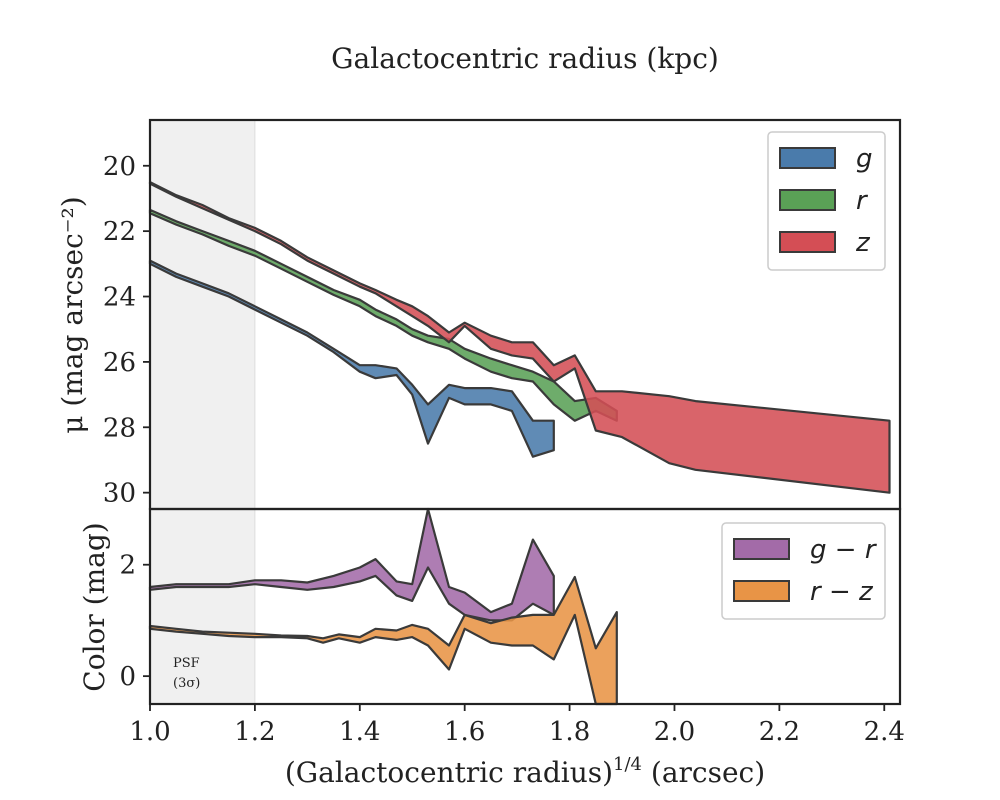 Image resolution: width=1000 pixels, height=800 pixels. I want to click on bottom-panel-y-axis-title: Color (mag), so click(94, 606).